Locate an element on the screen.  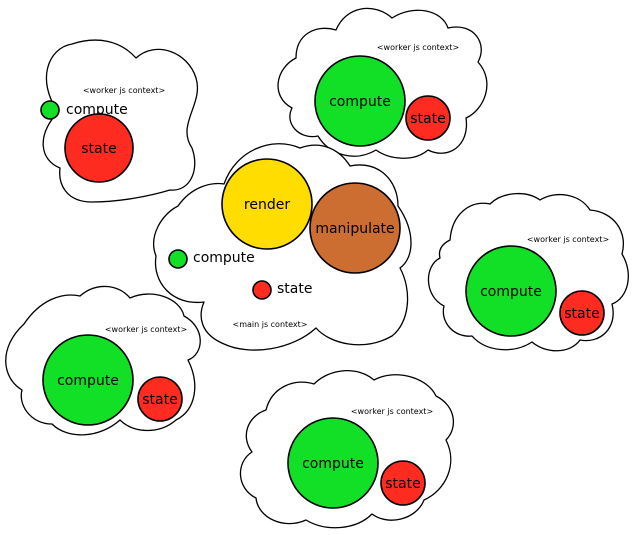
worker-context-bottom-center: <worker js context> compute state is located at coordinates (347, 449).